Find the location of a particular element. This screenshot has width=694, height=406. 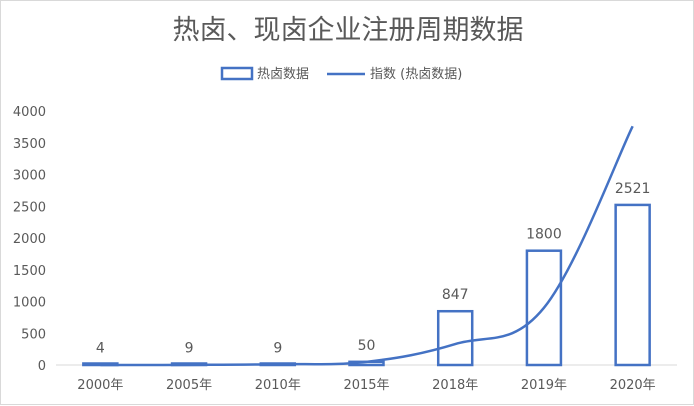

y-tick-label: 3500 is located at coordinates (29, 144).